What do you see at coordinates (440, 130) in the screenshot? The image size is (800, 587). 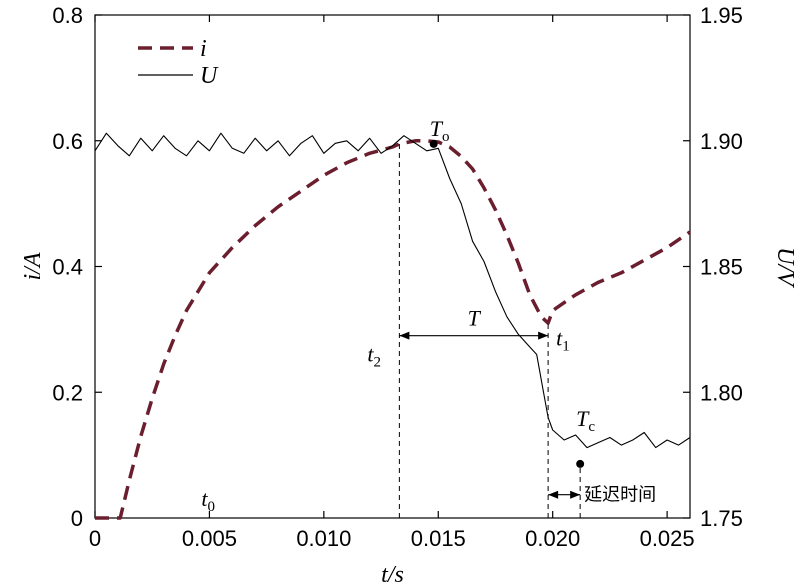 I see `To-label: To` at bounding box center [440, 130].